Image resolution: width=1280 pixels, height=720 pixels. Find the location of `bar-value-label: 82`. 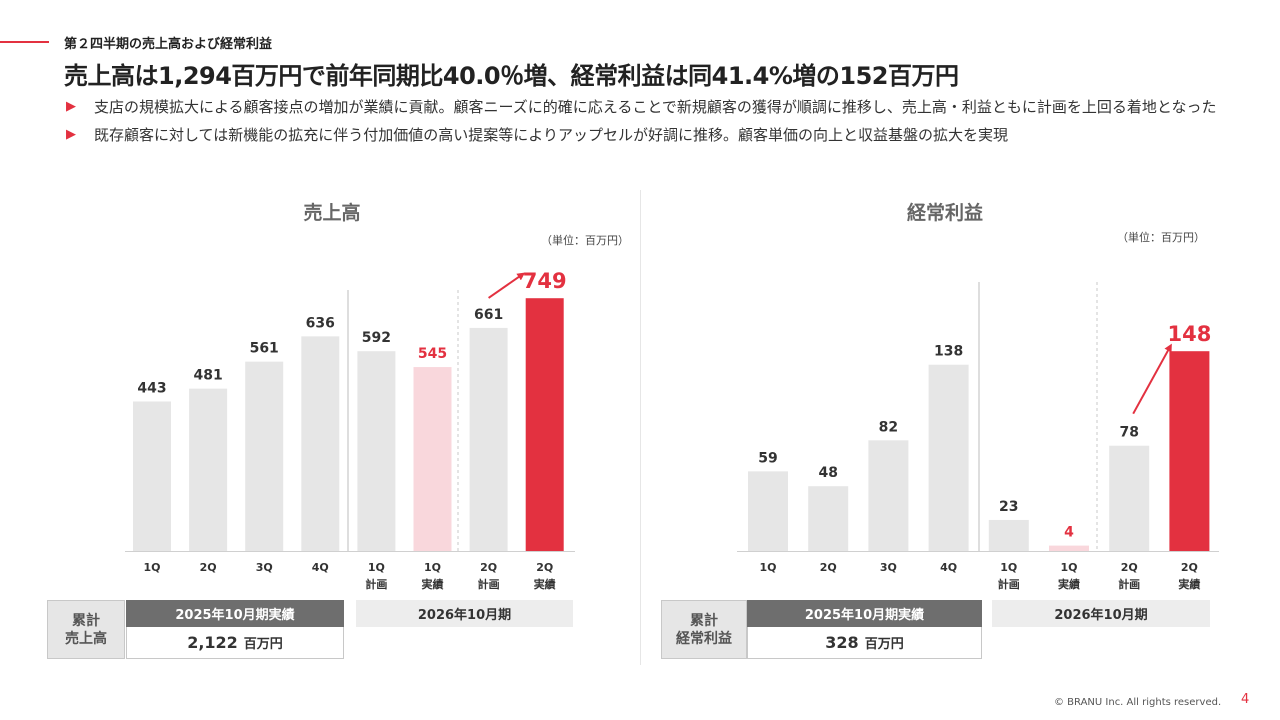

bar-value-label: 82 is located at coordinates (888, 427).